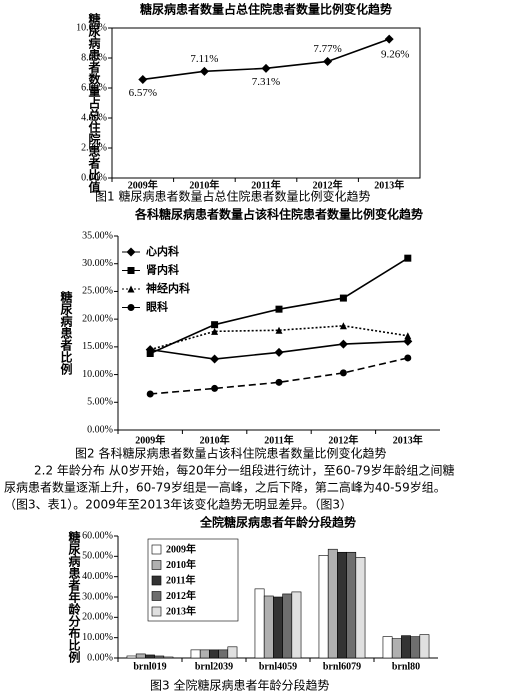 Image resolution: width=518 pixels, height=698 pixels. I want to click on y-tick-label: 40.00%, so click(97, 576).